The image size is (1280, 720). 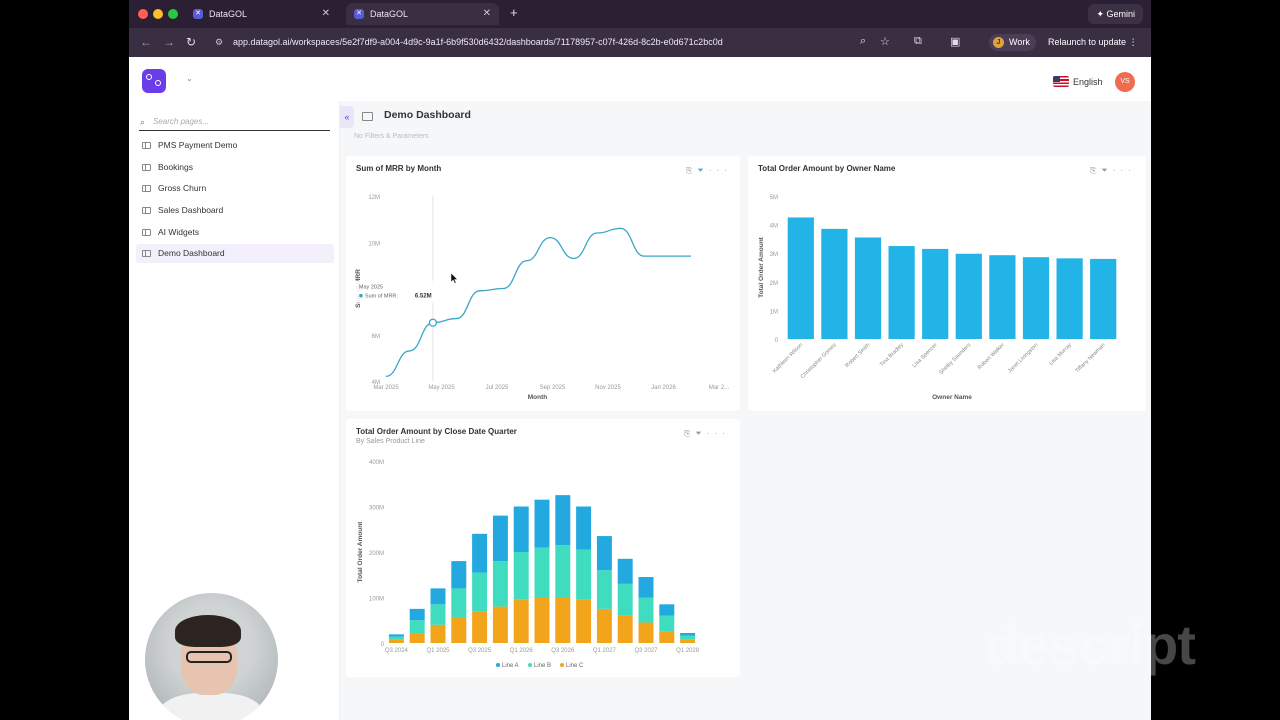 I want to click on side-panel-icon: ▣, so click(x=955, y=42).